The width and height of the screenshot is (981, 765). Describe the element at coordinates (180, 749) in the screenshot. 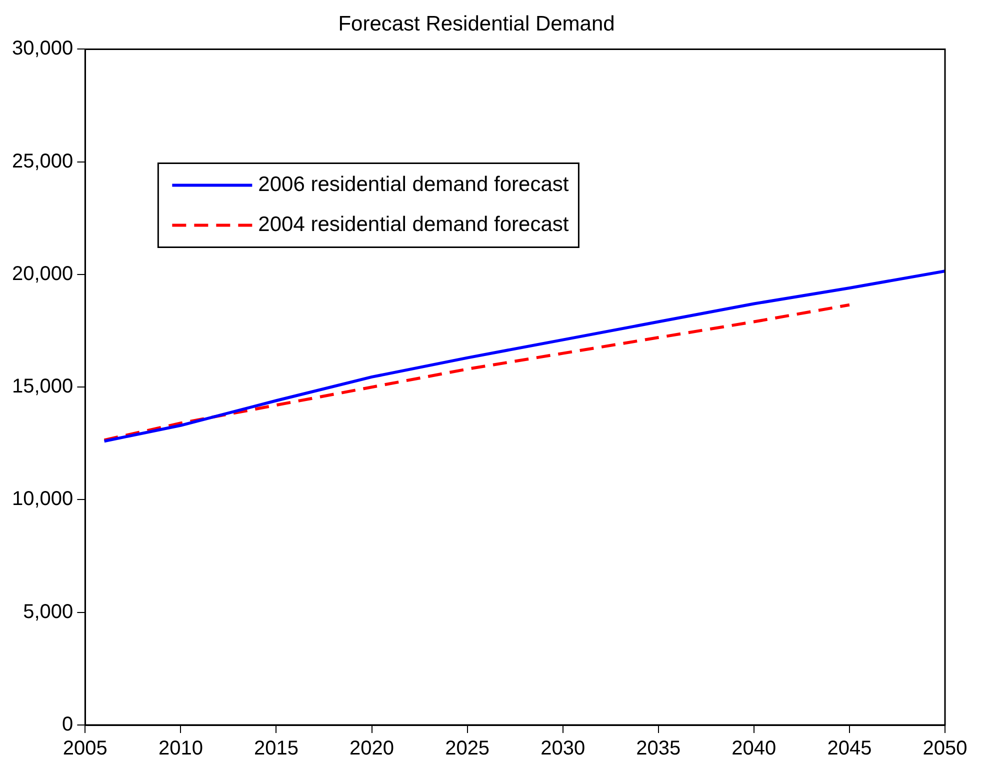

I see `x-tick-label: 2010` at that location.